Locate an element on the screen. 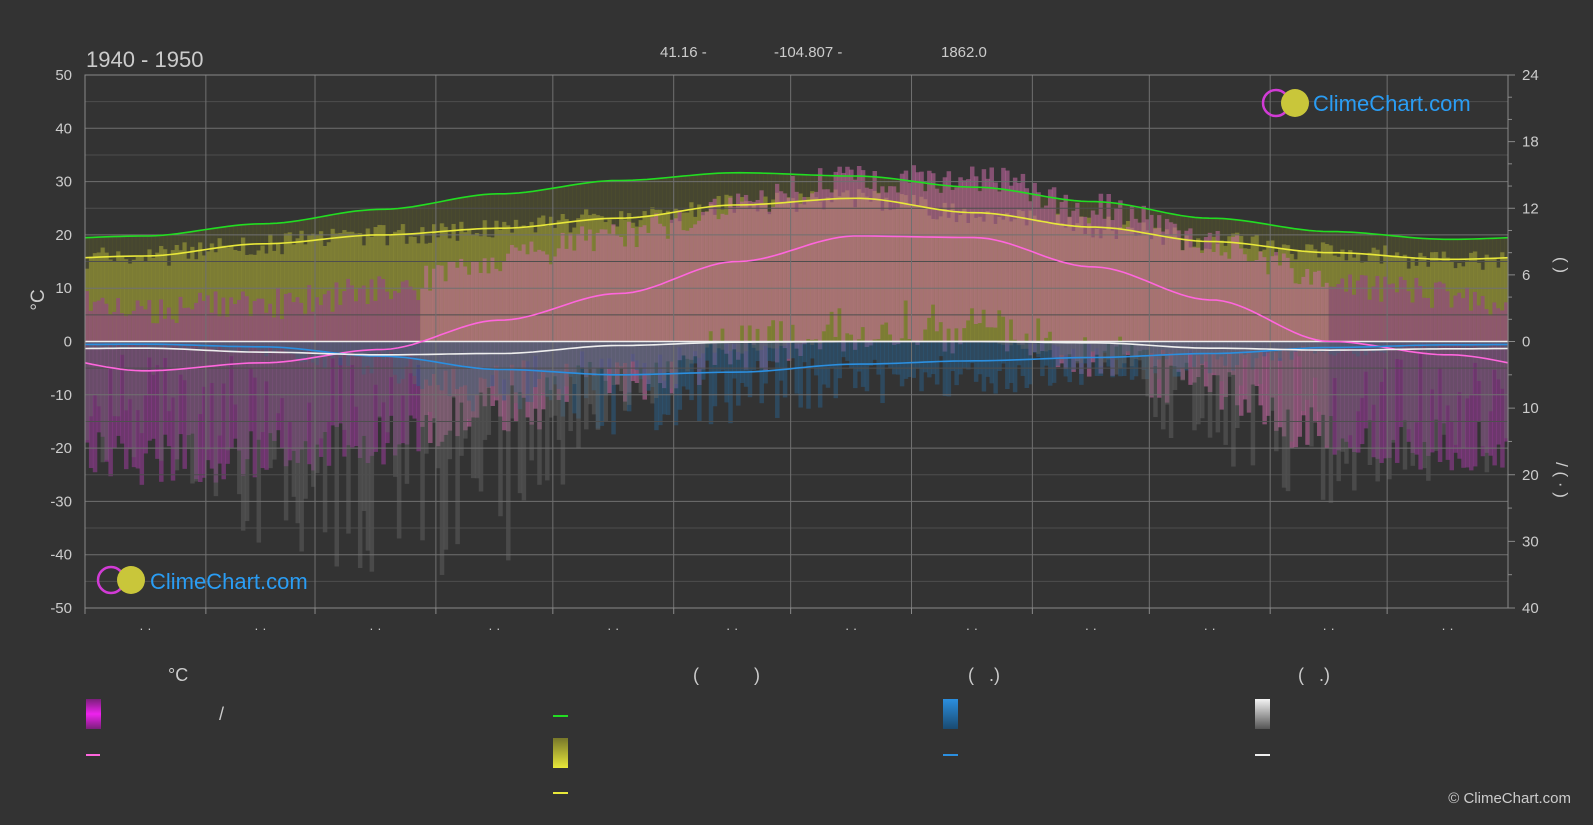 This screenshot has height=825, width=1593. left-tick-label: 40 is located at coordinates (63, 128).